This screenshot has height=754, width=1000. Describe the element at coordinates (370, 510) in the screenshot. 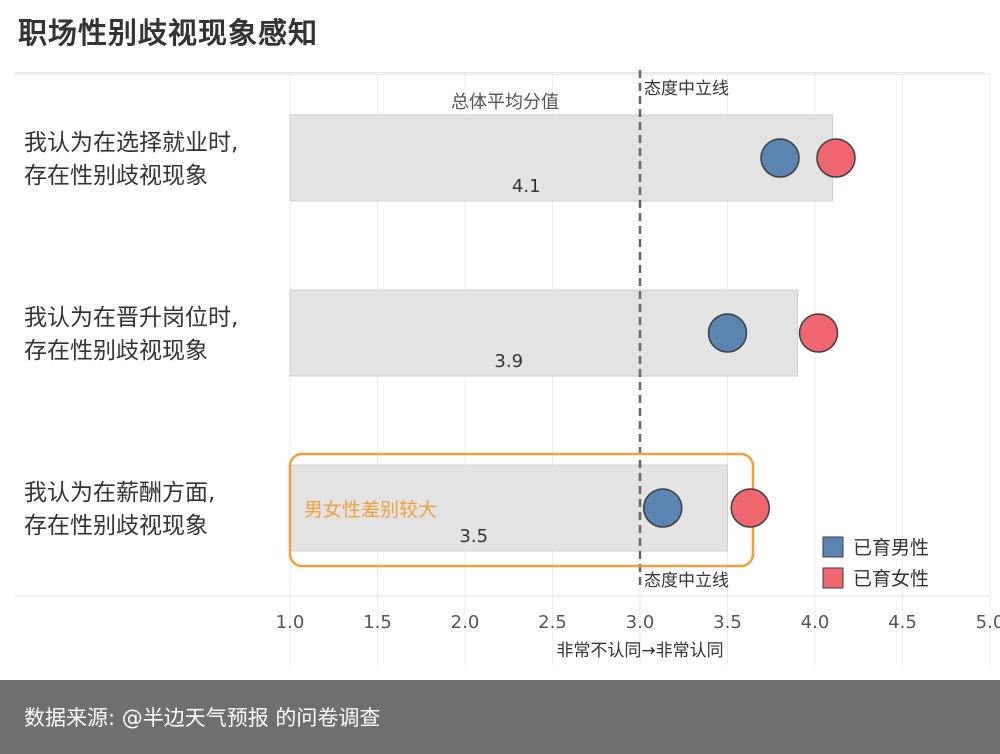

I see `highlight-annotation: 男女性差别较大` at that location.